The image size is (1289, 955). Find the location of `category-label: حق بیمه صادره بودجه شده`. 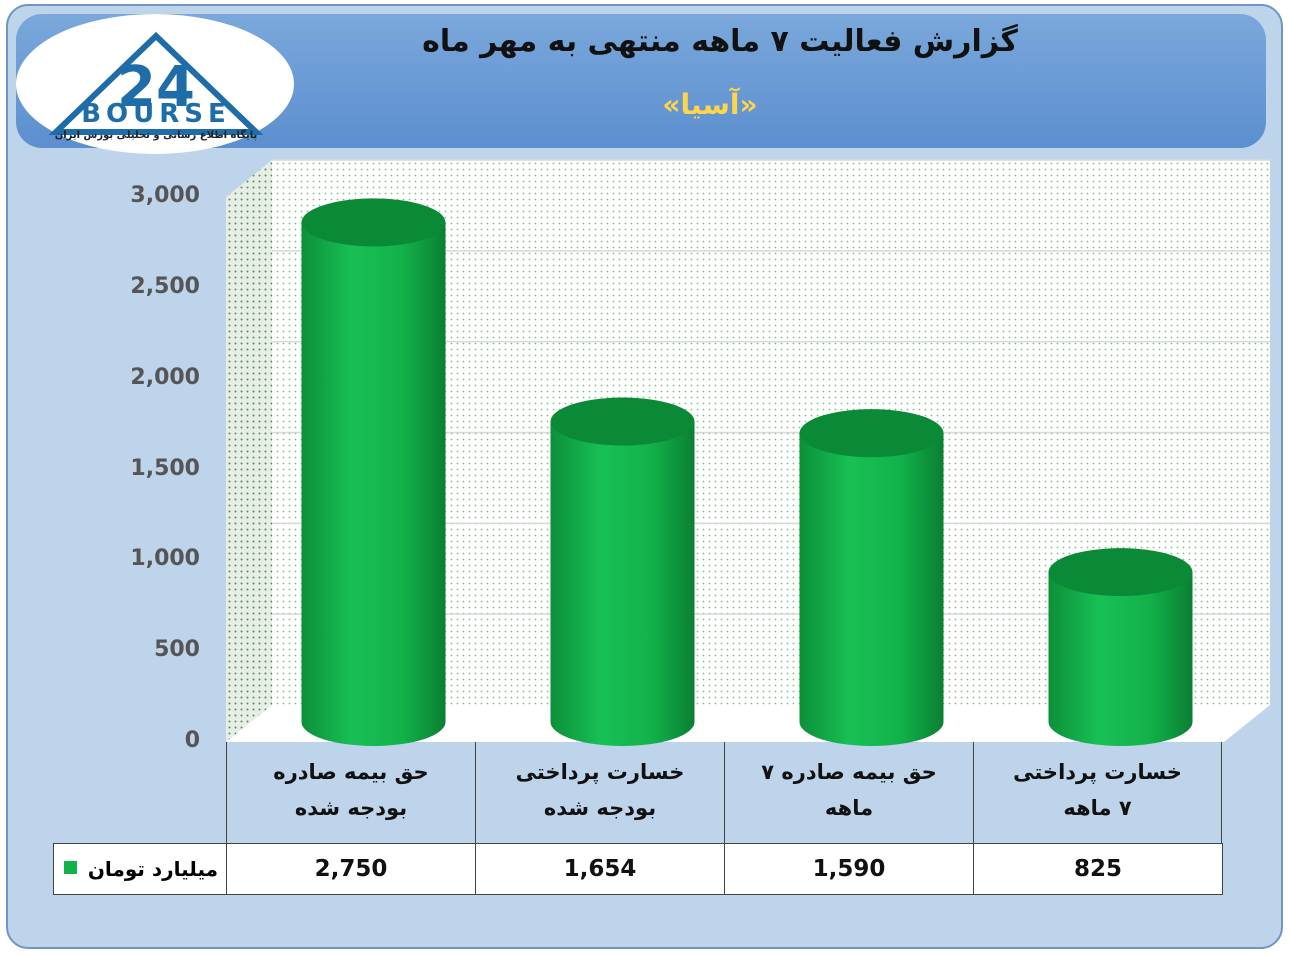

category-label: حق بیمه صادره بودجه شده is located at coordinates (350, 792).